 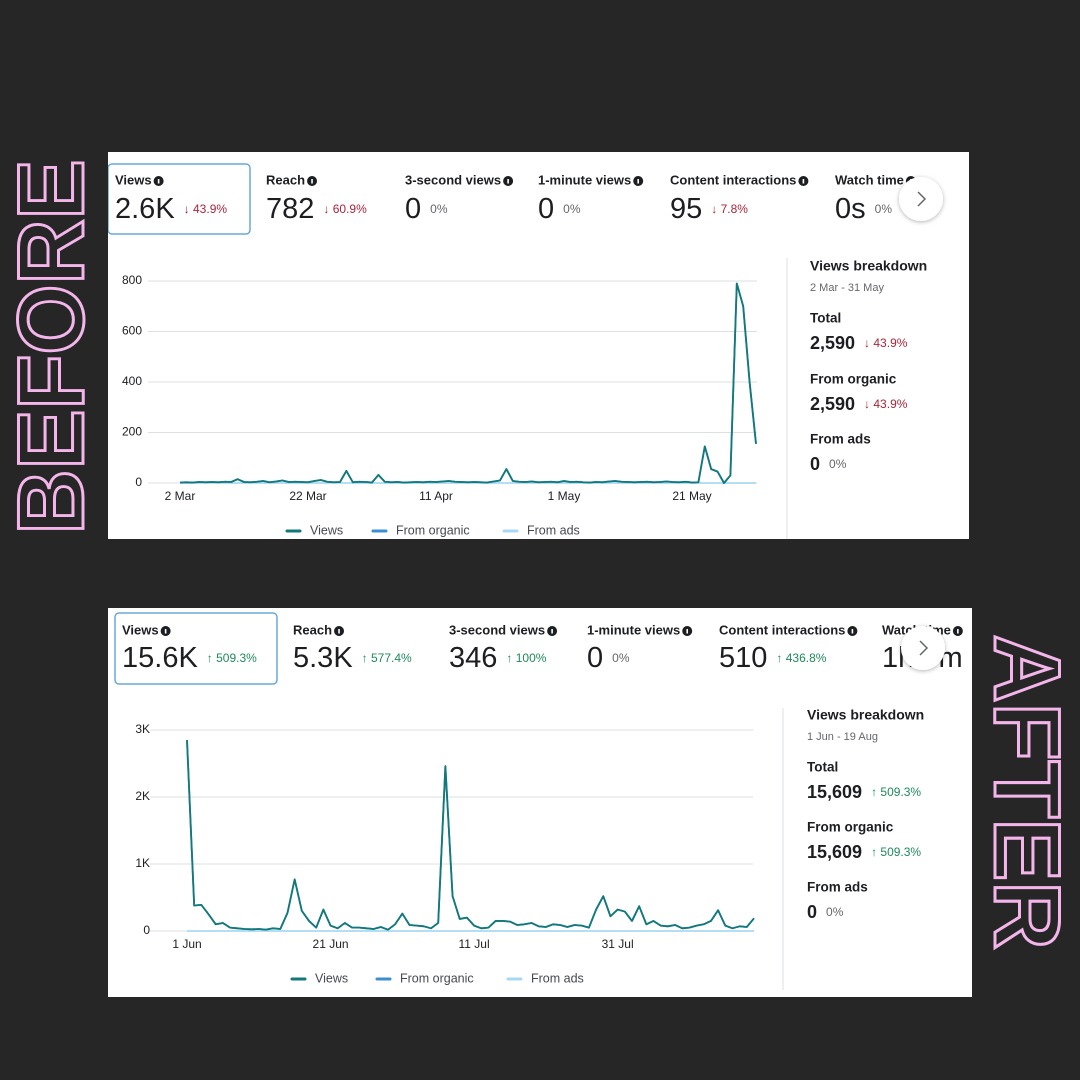 What do you see at coordinates (132, 331) in the screenshot?
I see `y-tick-label: 600` at bounding box center [132, 331].